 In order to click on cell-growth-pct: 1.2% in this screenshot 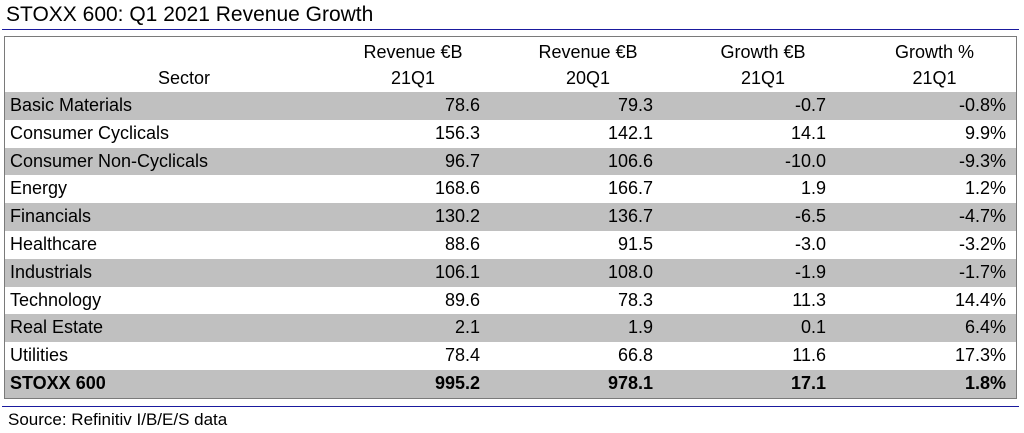, I will do `click(985, 188)`.